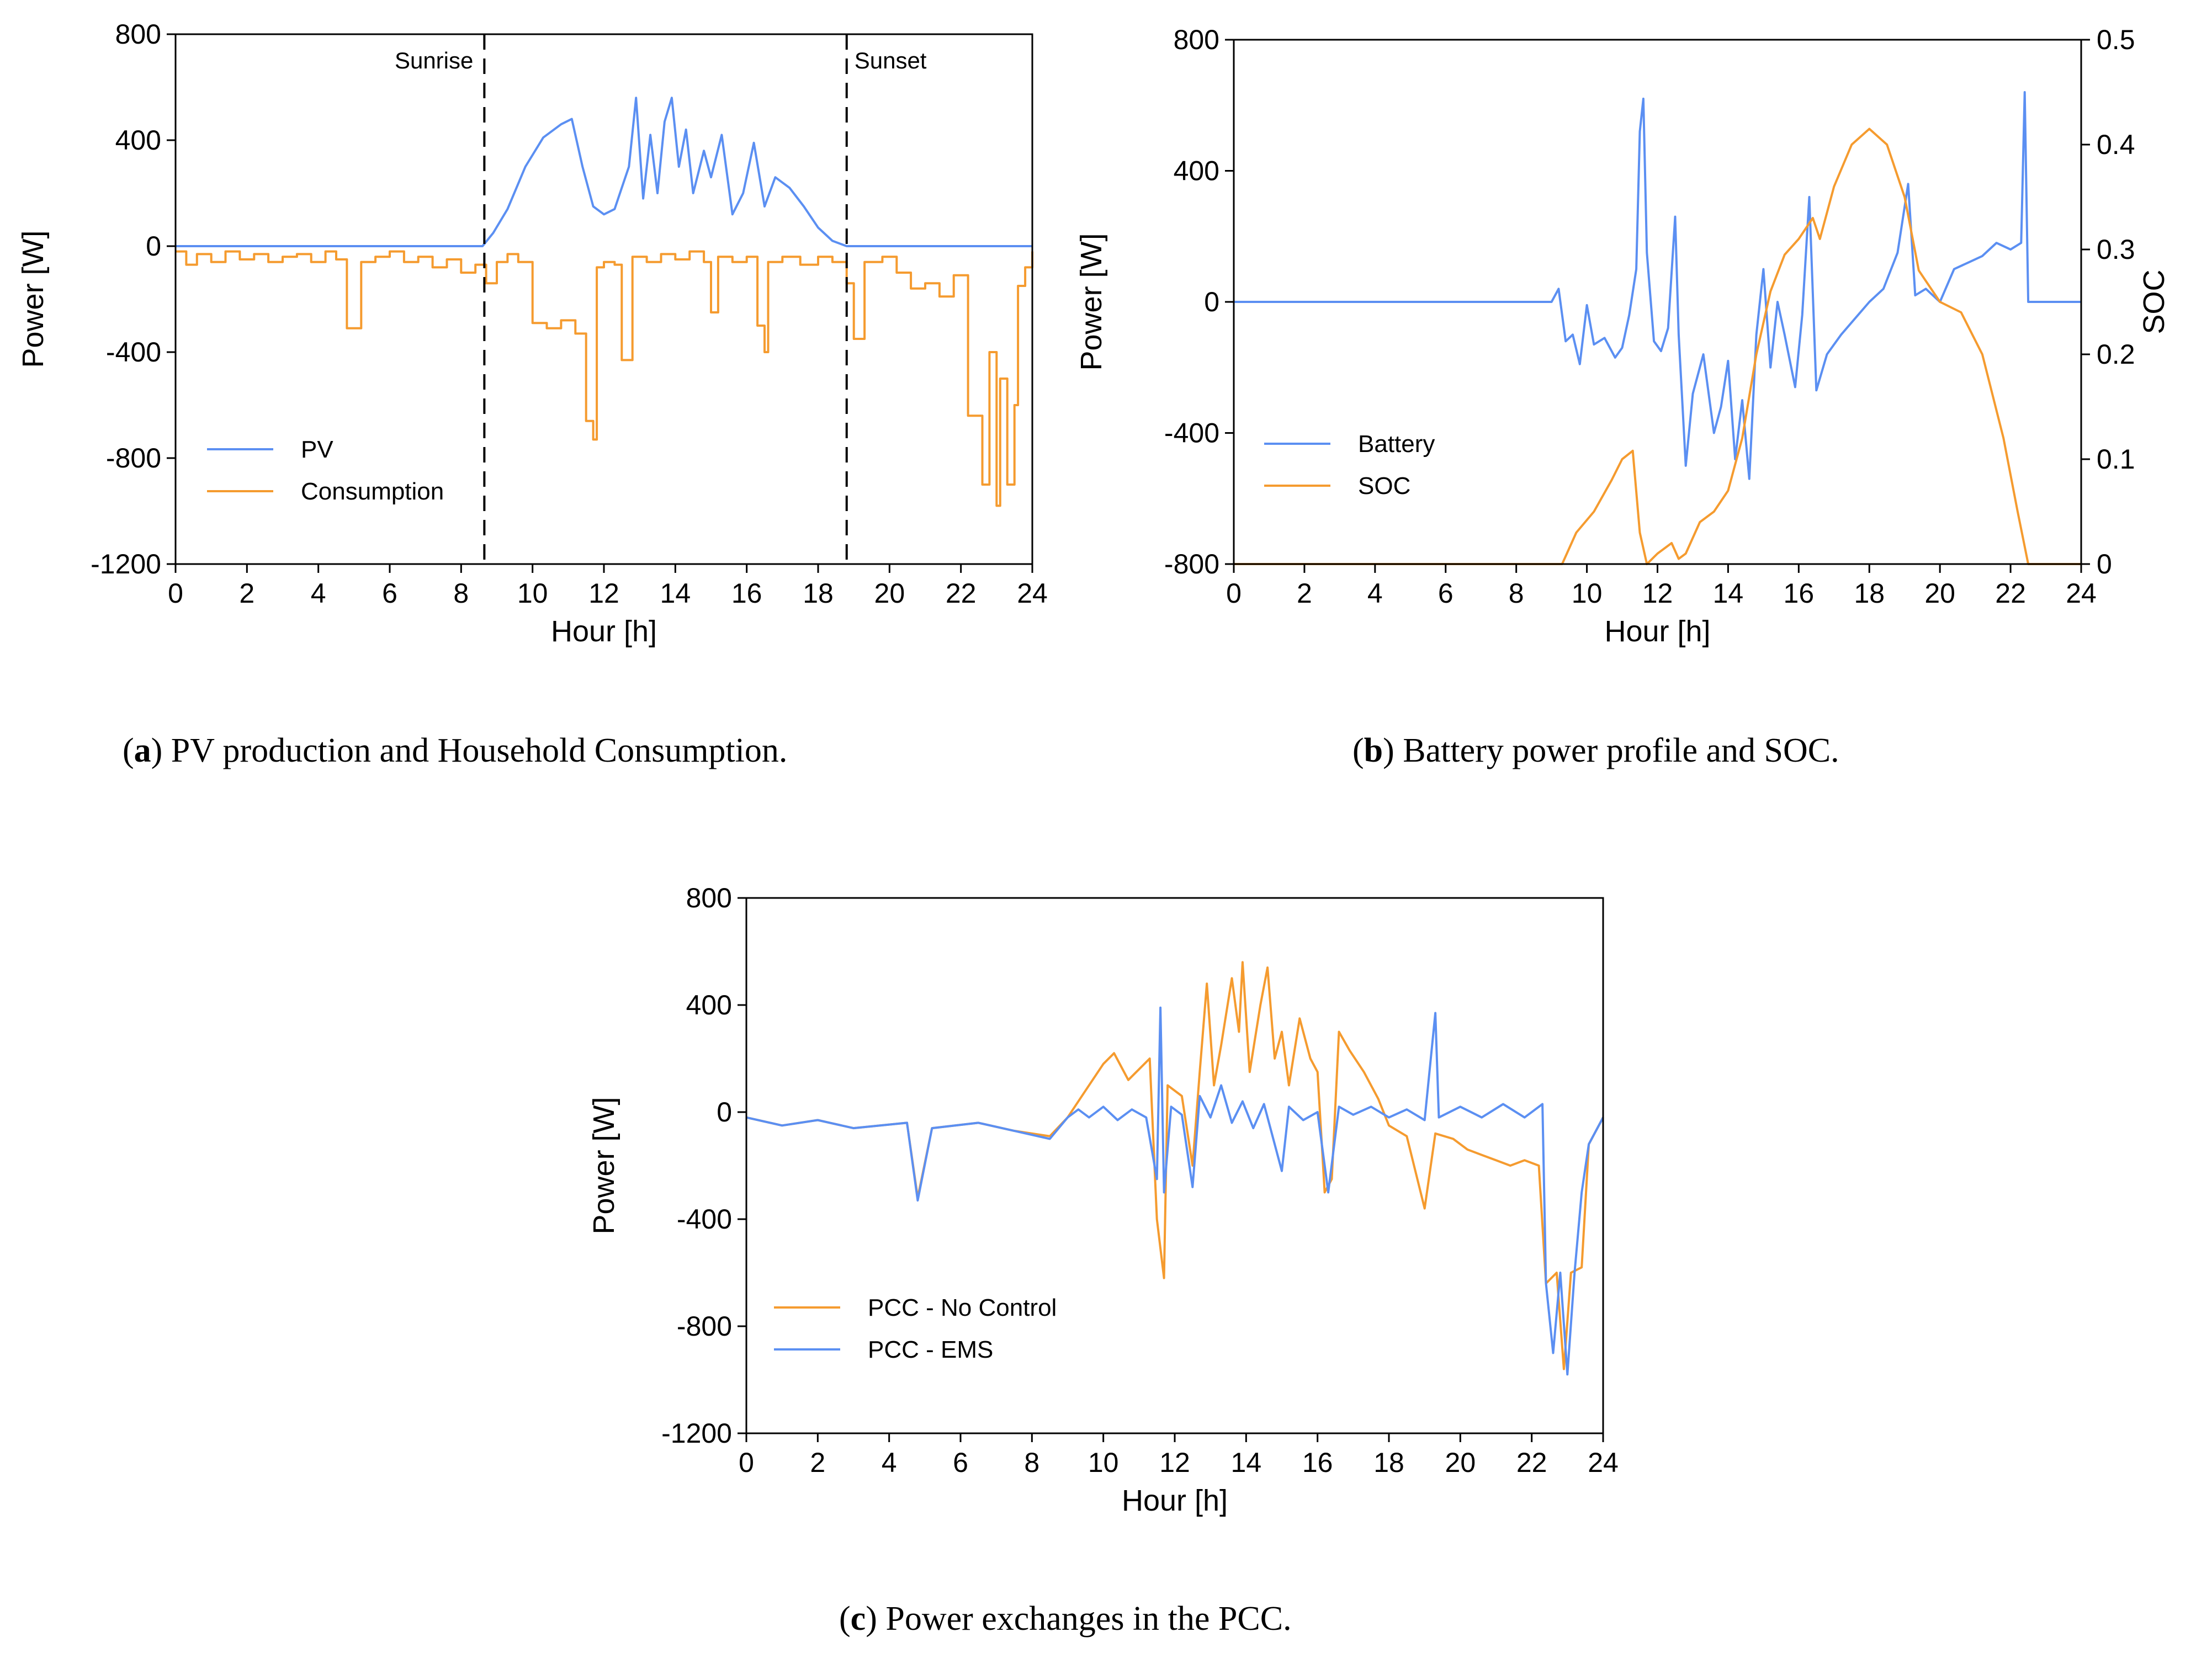  I want to click on y-right-tick-label: 0.2, so click(2116, 354).